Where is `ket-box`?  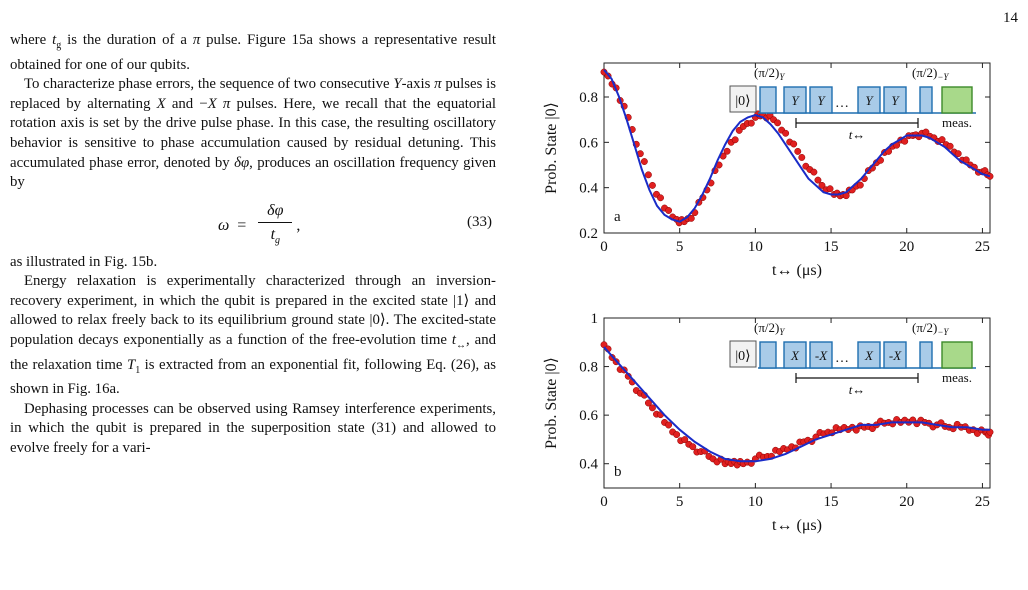 ket-box is located at coordinates (743, 354).